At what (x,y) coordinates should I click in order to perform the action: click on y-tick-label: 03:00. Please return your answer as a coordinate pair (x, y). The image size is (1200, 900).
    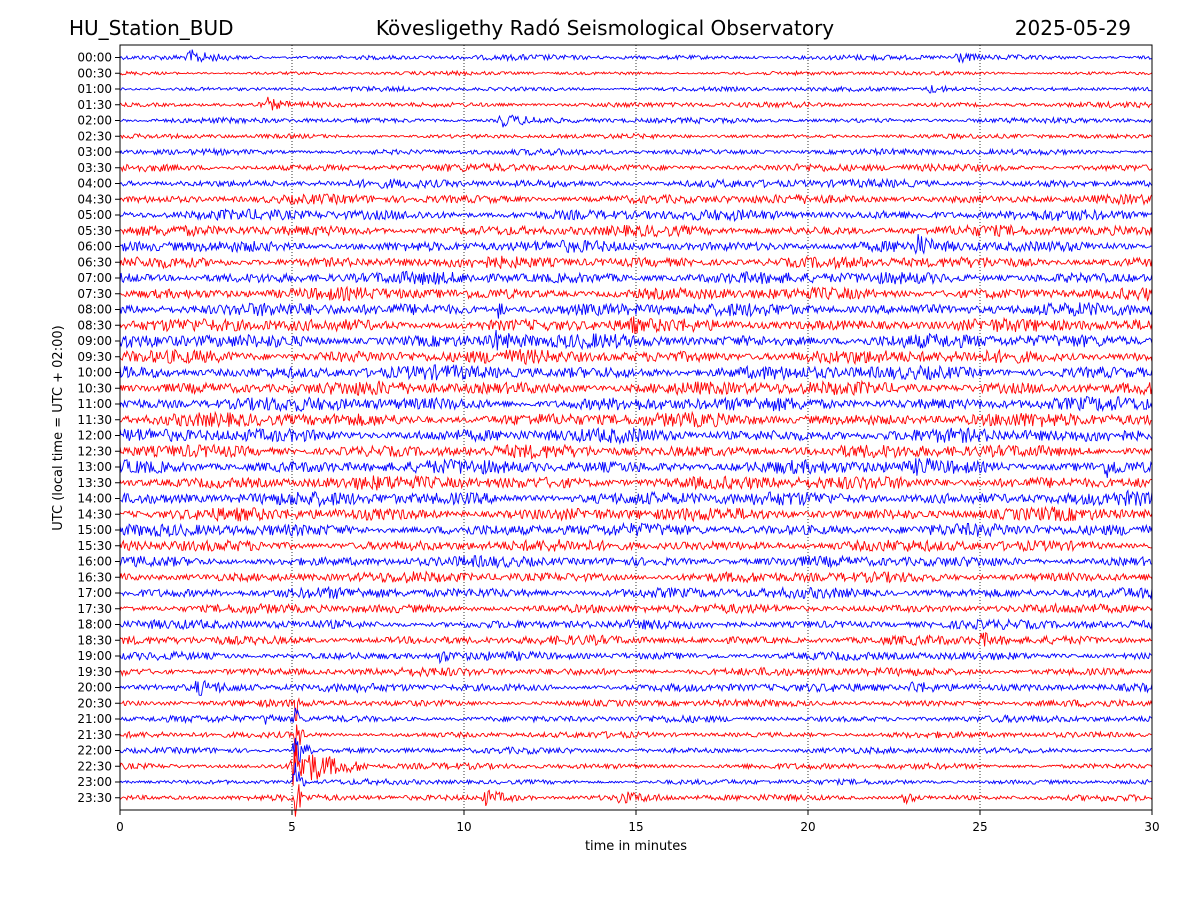
    Looking at the image, I should click on (94, 152).